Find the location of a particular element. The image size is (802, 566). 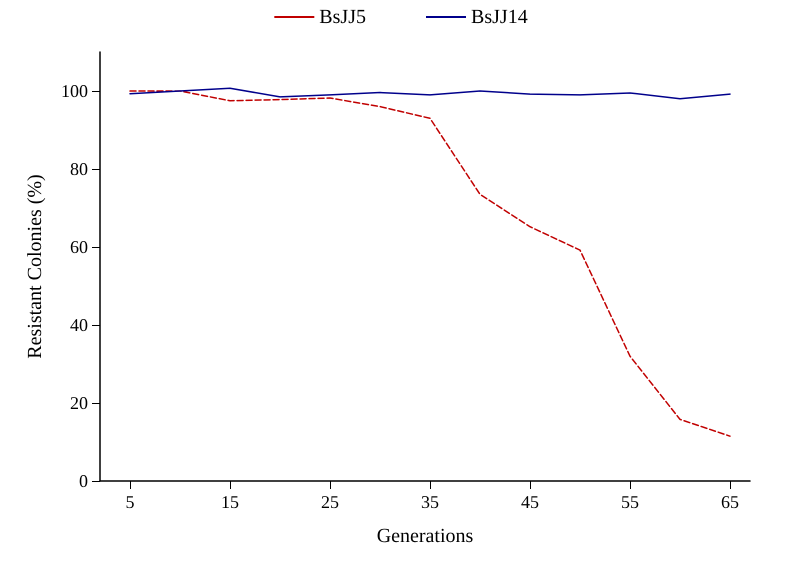

y-axis-title: Resistant Colonies (%) is located at coordinates (35, 266).